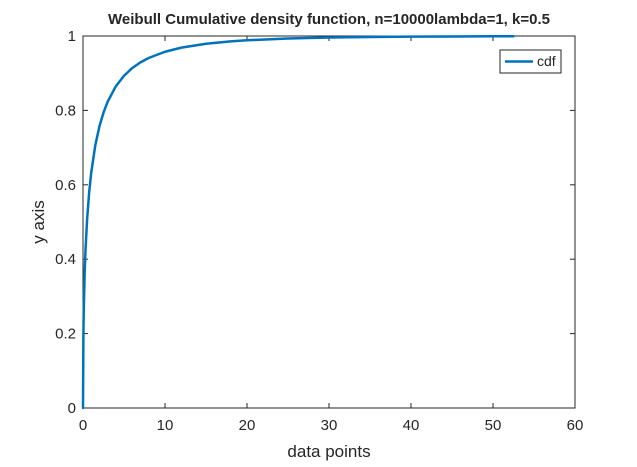  I want to click on x-tick-label: 20, so click(247, 425).